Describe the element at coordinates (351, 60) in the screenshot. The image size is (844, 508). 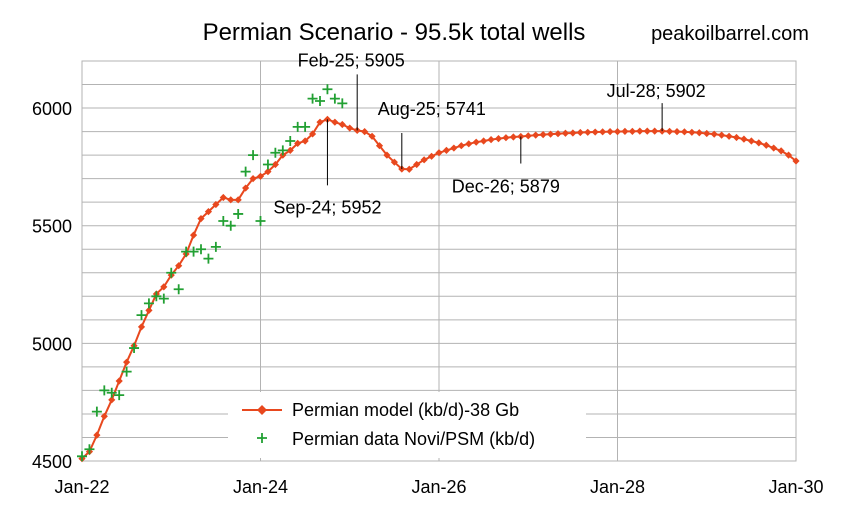
I see `annotation-label: Feb-25; 5905` at that location.